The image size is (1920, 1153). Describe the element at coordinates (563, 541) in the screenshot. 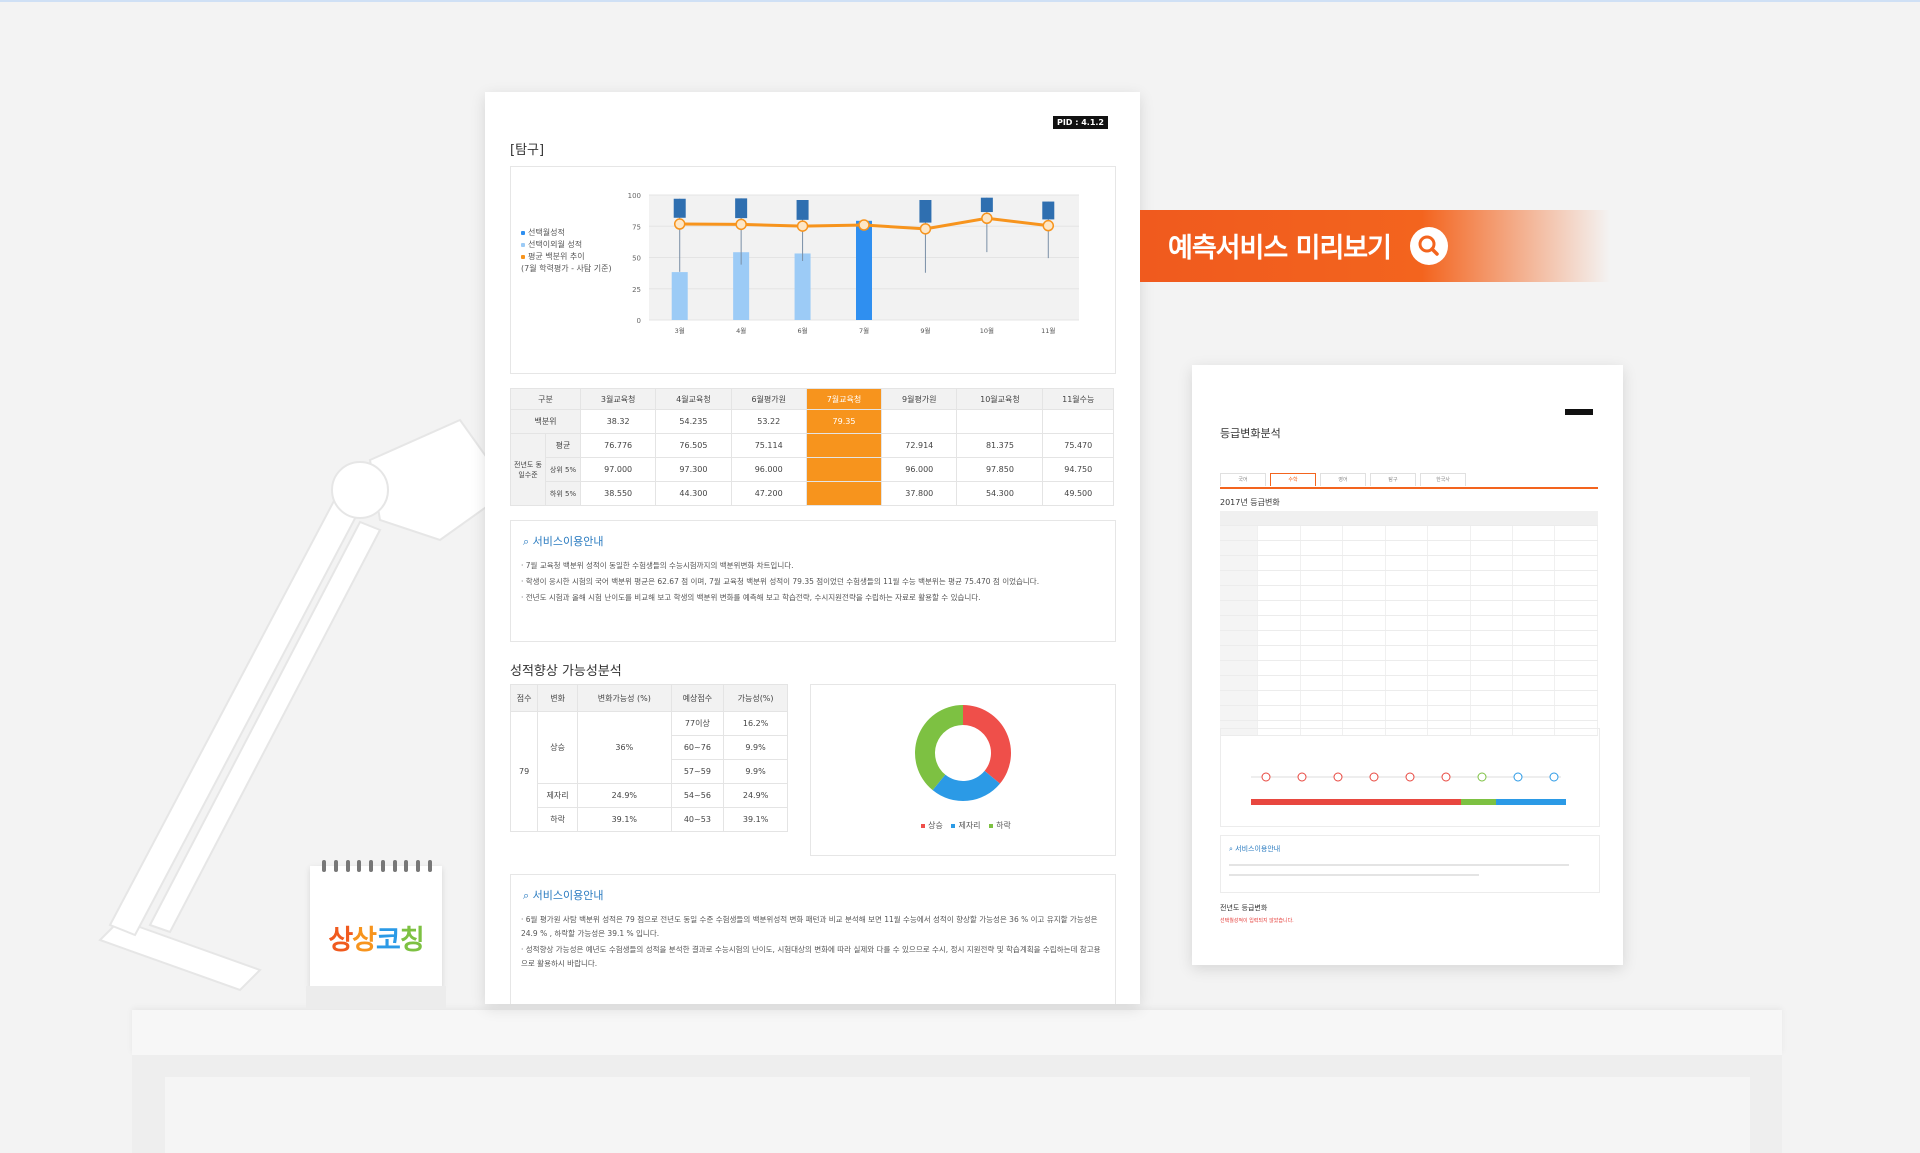

I see `notice-title: ⌕ 서비스이용안내` at that location.